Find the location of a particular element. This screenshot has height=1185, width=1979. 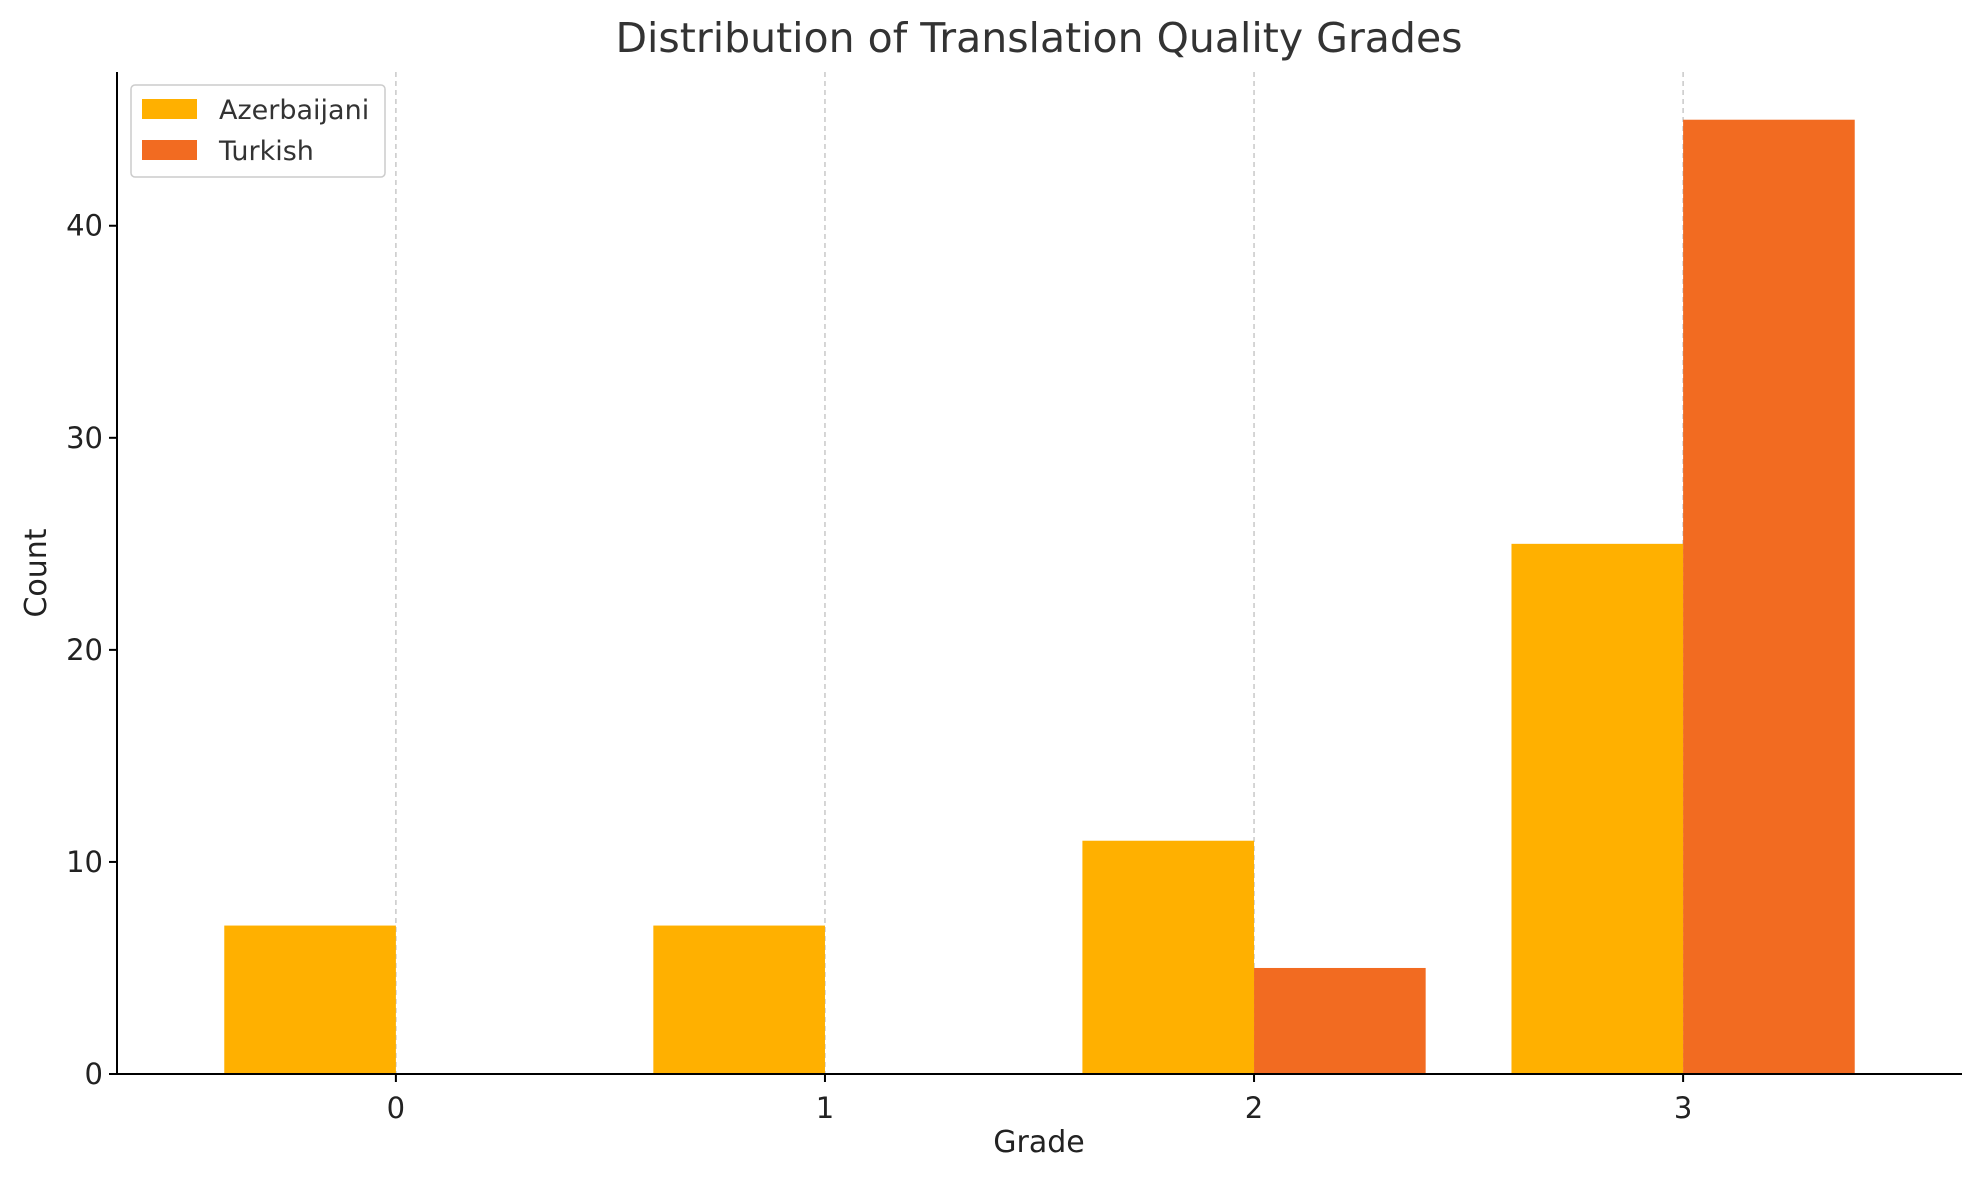

y-tick-label-10: 10 is located at coordinates (84, 862).